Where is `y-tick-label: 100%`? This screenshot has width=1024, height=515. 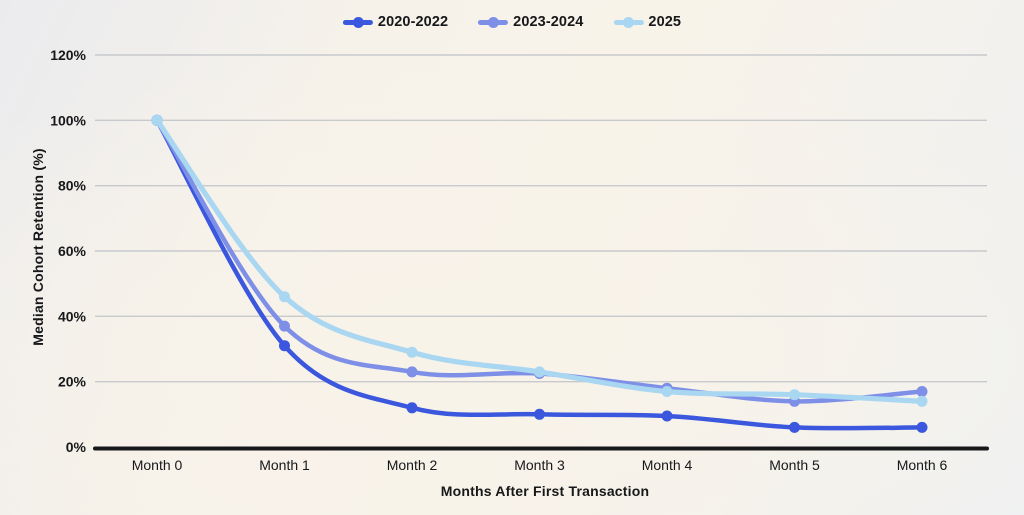 y-tick-label: 100% is located at coordinates (68, 120).